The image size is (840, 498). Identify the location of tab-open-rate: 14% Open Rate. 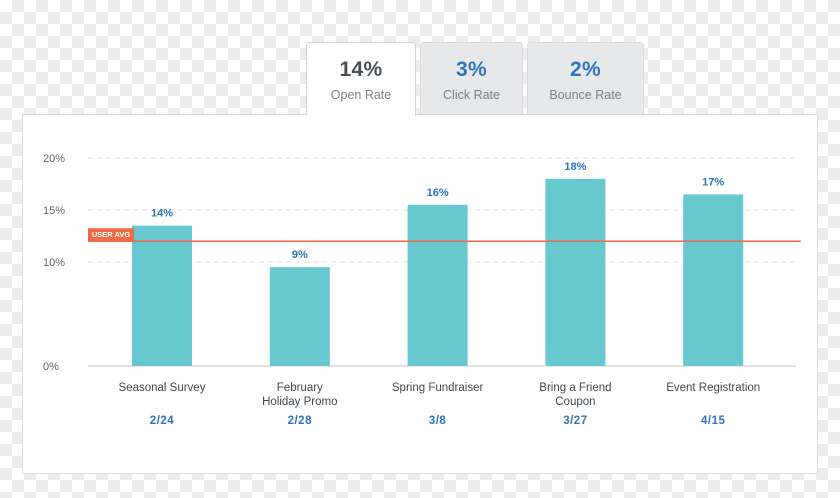
(361, 79).